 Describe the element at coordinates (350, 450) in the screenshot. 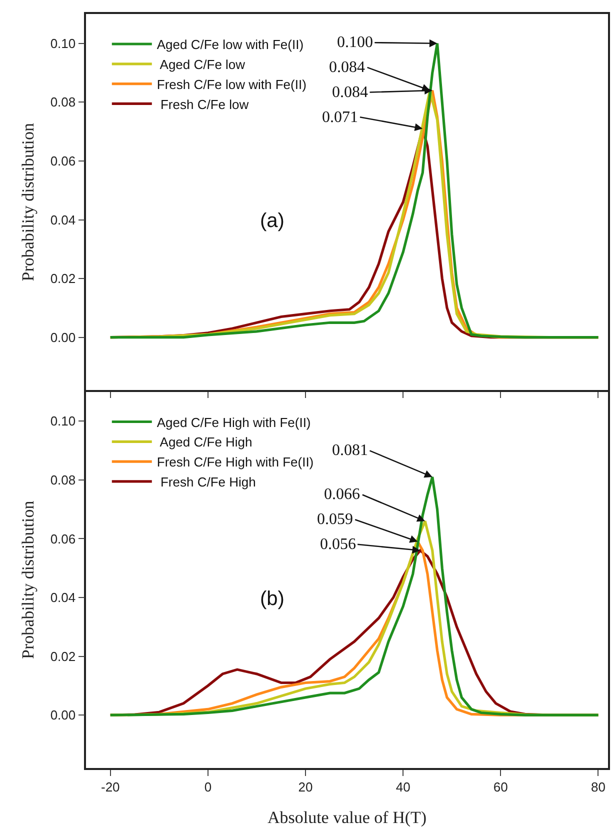

I see `annotation: 0.081` at that location.